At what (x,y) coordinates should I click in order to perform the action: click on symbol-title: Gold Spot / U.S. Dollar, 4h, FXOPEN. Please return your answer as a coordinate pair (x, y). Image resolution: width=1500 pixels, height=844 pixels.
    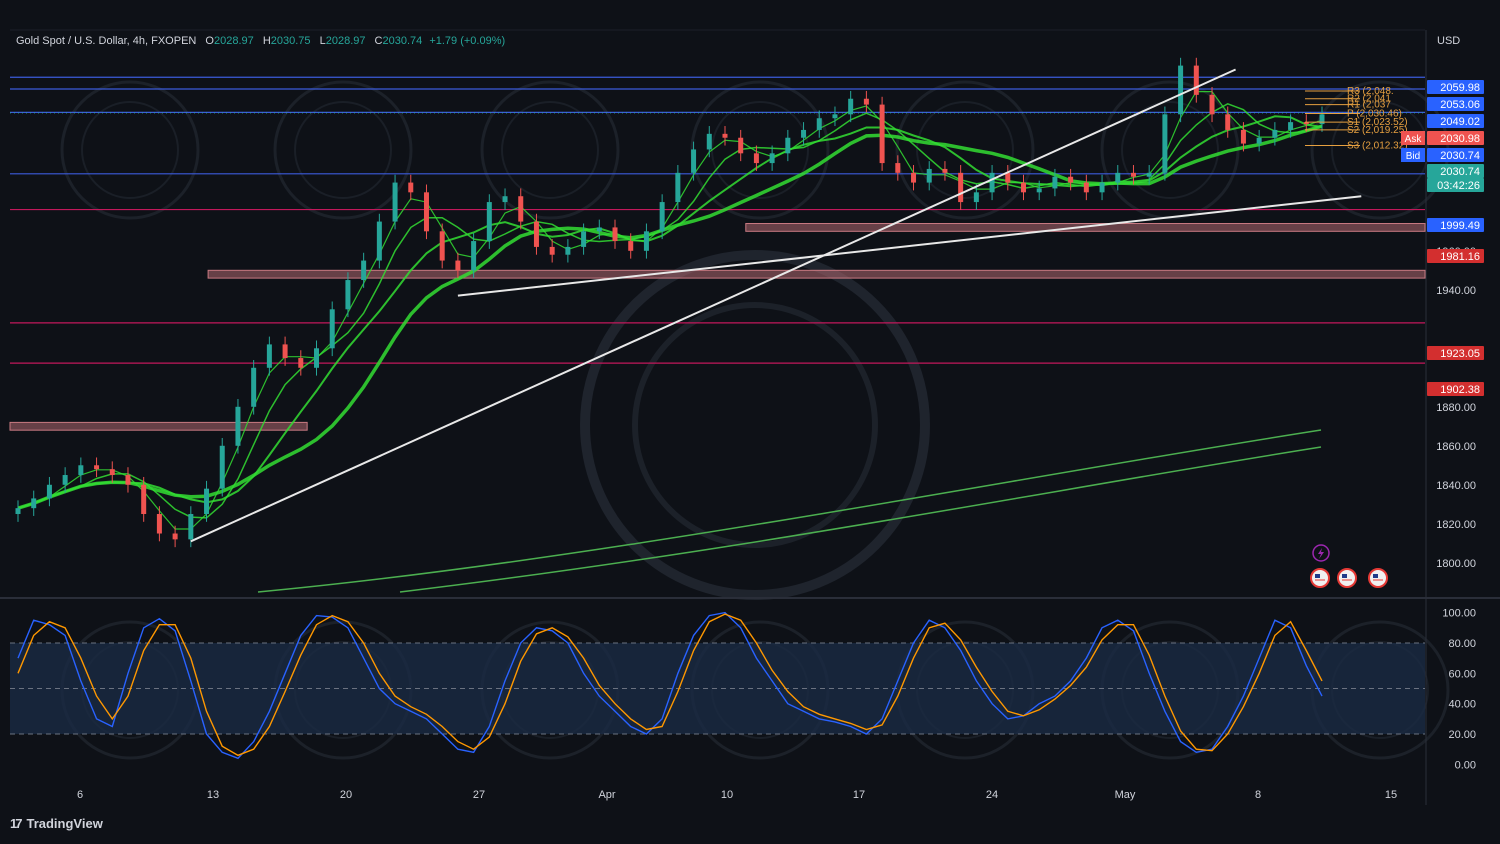
    Looking at the image, I should click on (106, 41).